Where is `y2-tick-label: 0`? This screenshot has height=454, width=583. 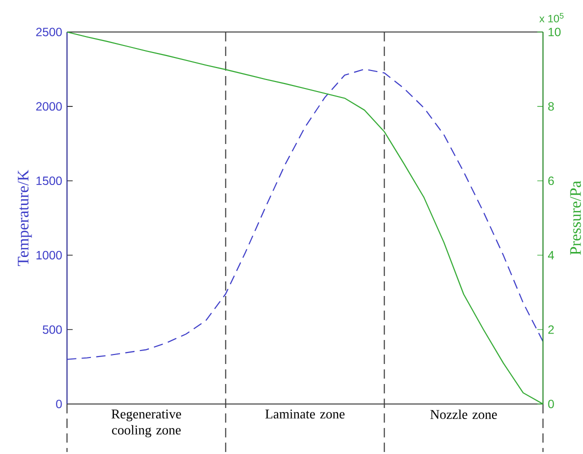
y2-tick-label: 0 is located at coordinates (551, 404).